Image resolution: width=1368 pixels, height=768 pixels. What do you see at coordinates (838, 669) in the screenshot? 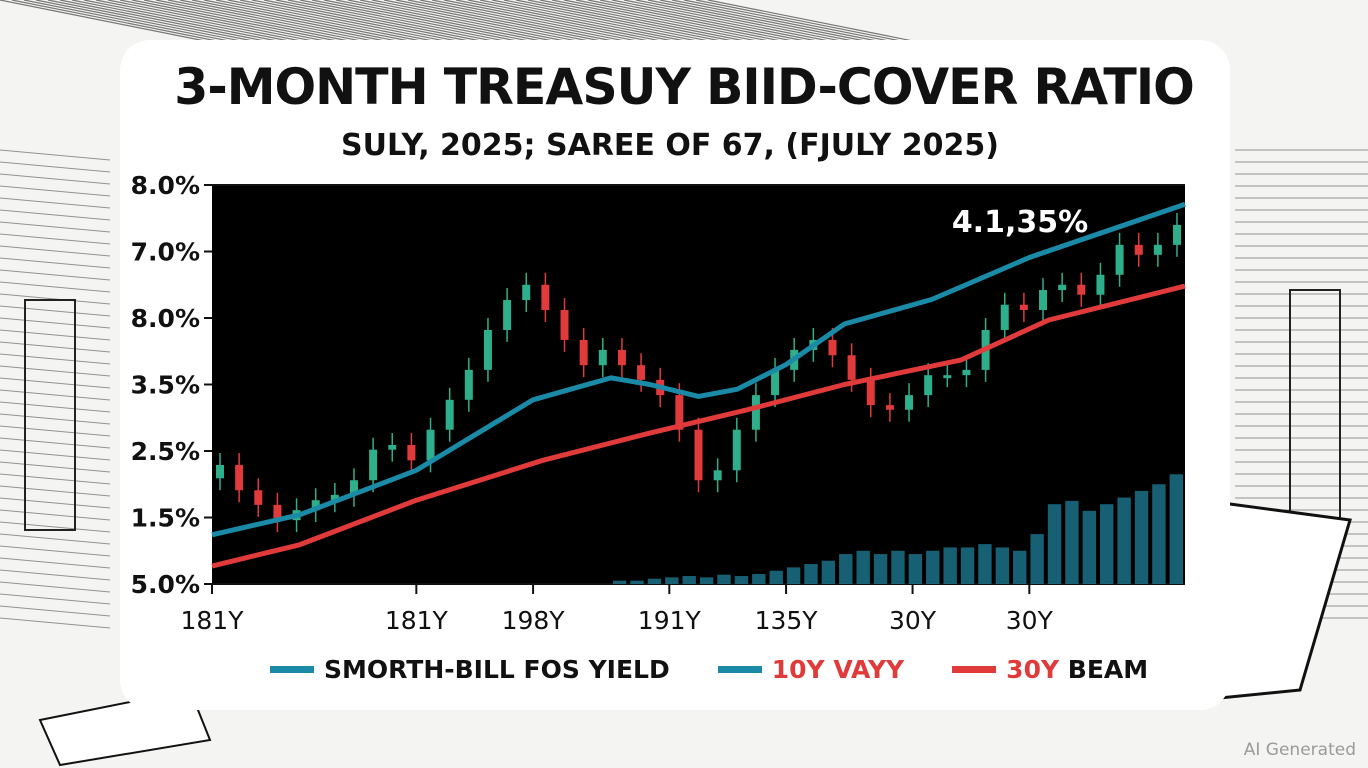
I see `legend-label: 10Y VAYY` at bounding box center [838, 669].